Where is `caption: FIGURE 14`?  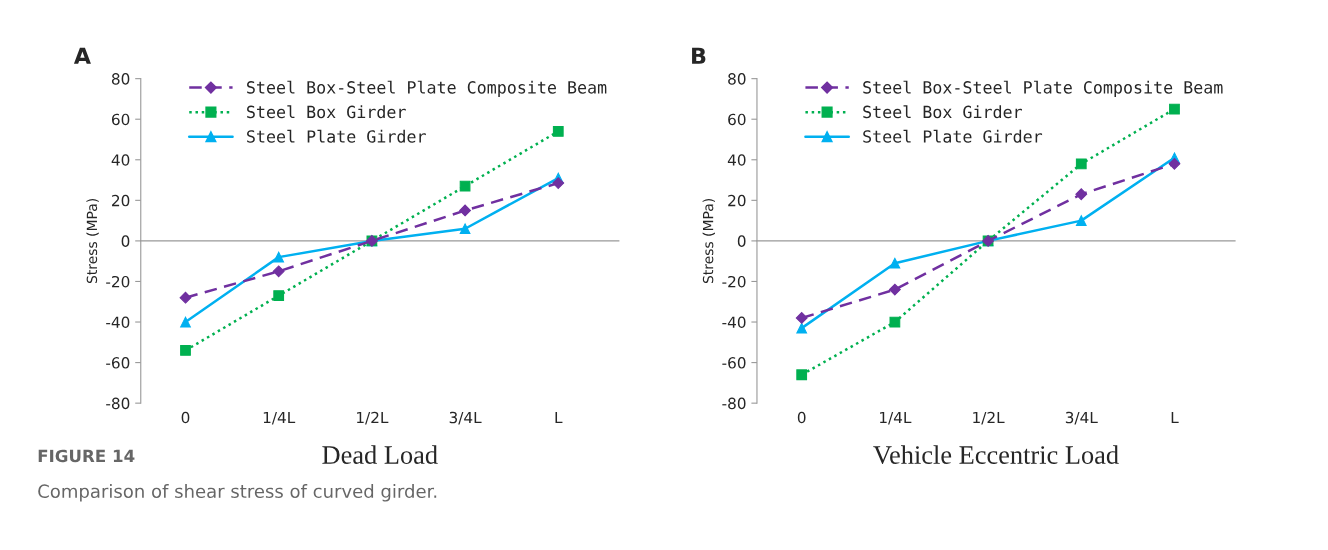
caption: FIGURE 14 is located at coordinates (86, 456).